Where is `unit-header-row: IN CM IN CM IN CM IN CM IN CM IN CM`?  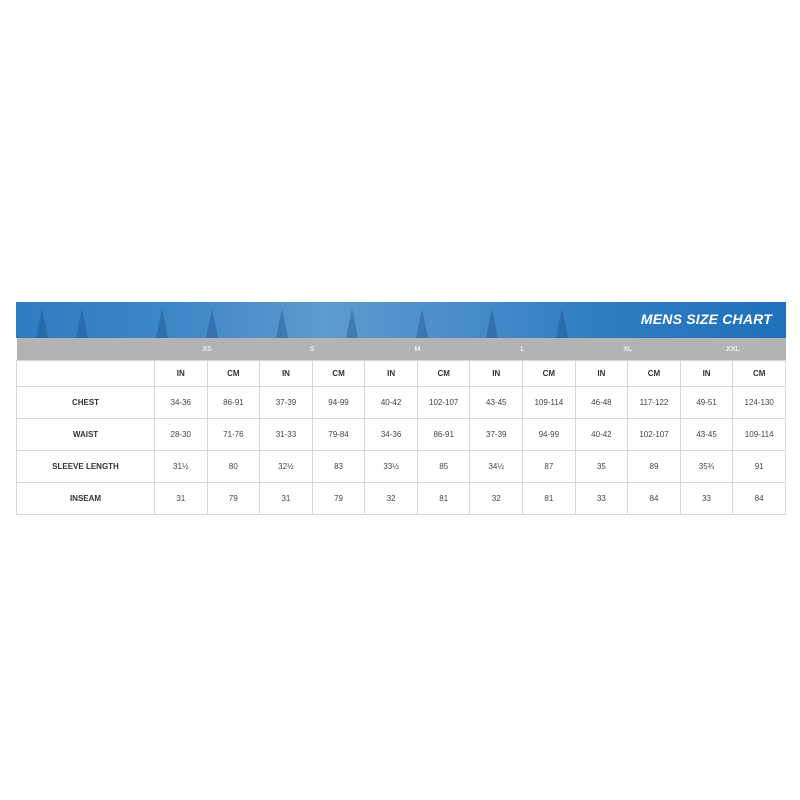
unit-header-row: IN CM IN CM IN CM IN CM IN CM IN CM is located at coordinates (401, 373).